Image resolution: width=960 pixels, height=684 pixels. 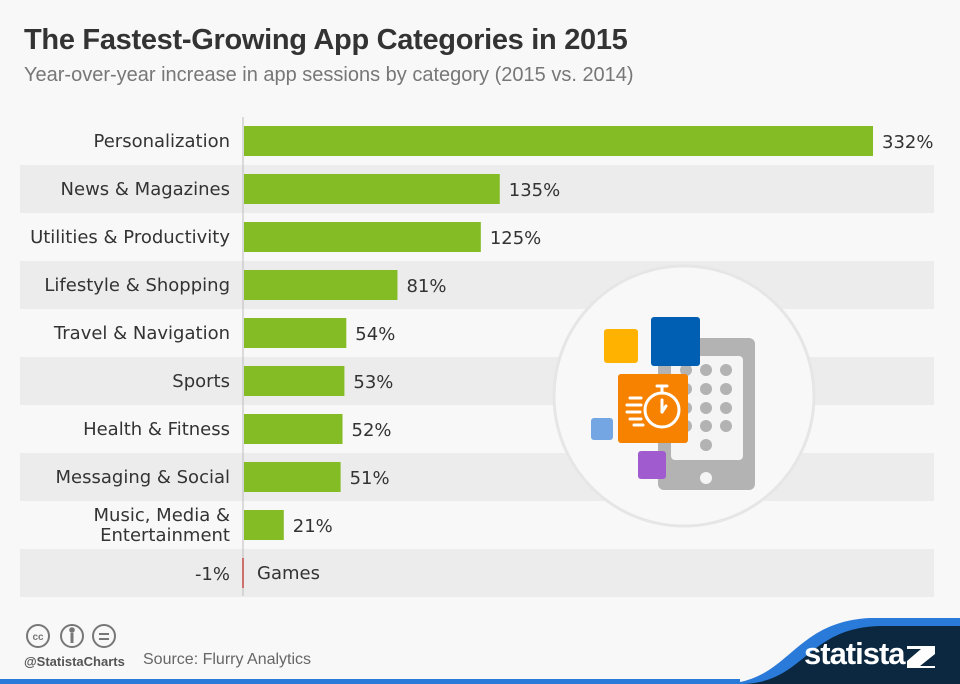 I want to click on category-label: Games, so click(x=288, y=573).